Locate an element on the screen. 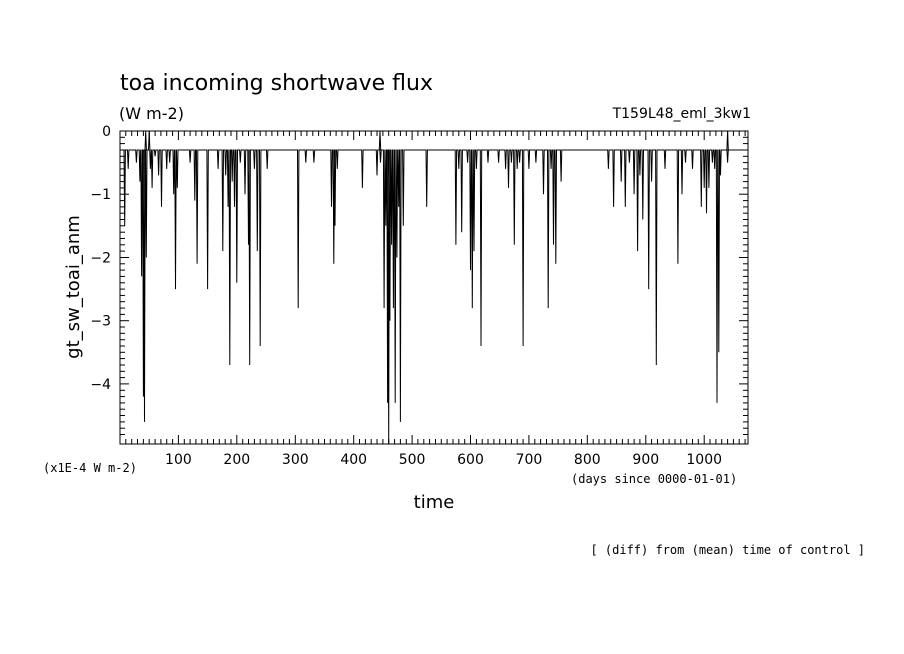 The width and height of the screenshot is (904, 654). x-tick-label: 200 is located at coordinates (236, 460).